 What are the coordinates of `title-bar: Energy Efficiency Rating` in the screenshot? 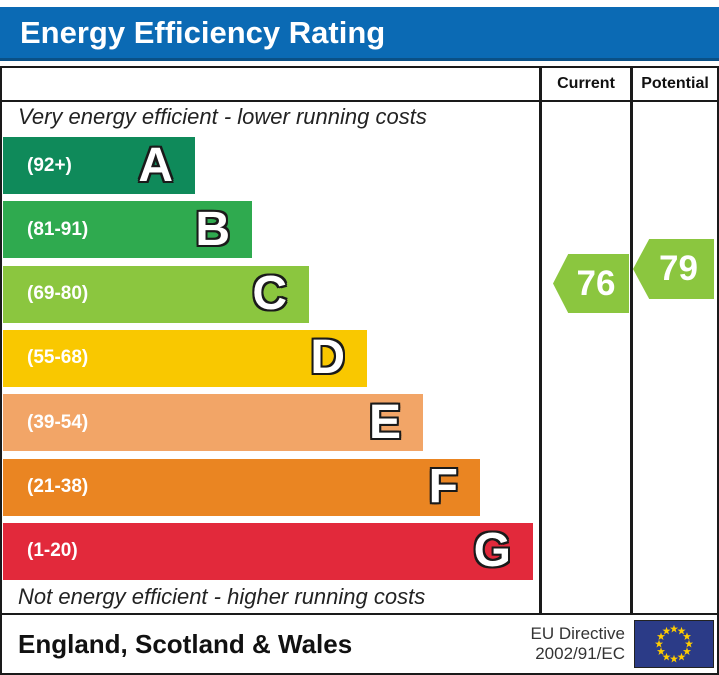 It's located at (359, 34).